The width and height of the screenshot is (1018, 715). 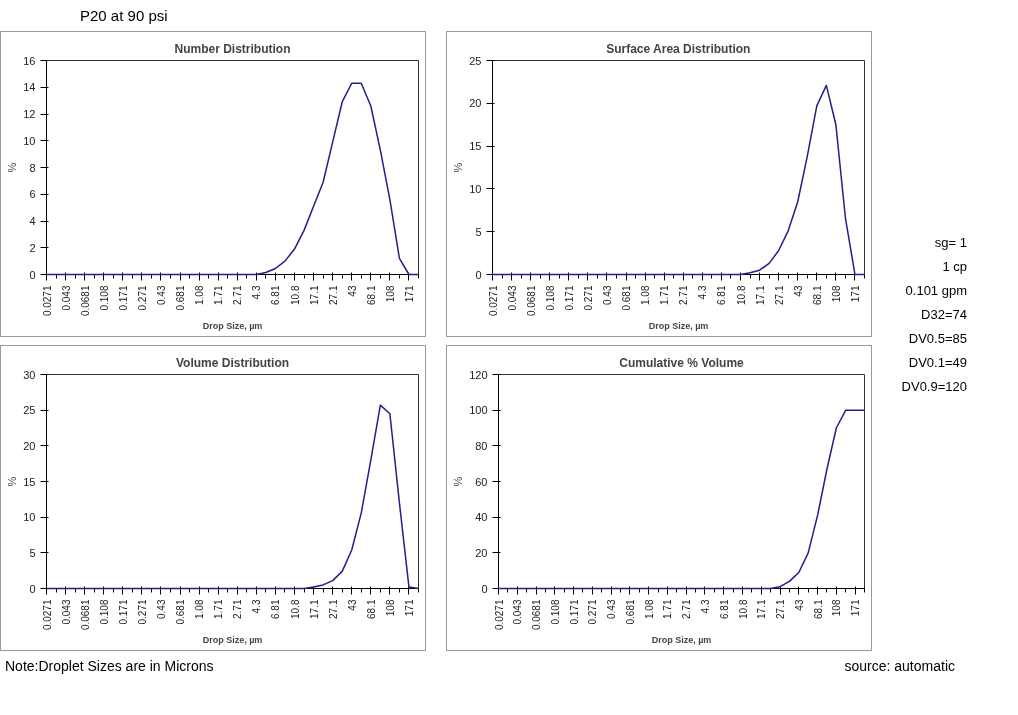 I want to click on chart-title: Number Distribution, so click(x=232, y=48).